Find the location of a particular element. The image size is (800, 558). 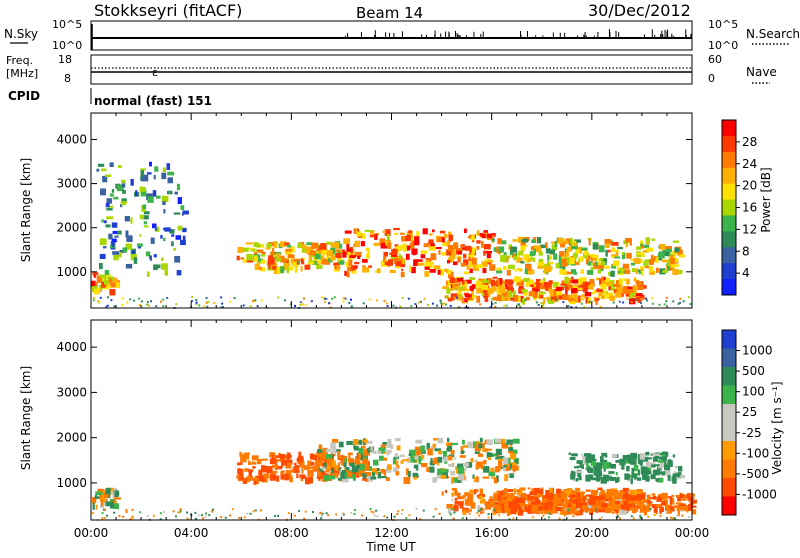

nsky-trace is located at coordinates (391, 37).